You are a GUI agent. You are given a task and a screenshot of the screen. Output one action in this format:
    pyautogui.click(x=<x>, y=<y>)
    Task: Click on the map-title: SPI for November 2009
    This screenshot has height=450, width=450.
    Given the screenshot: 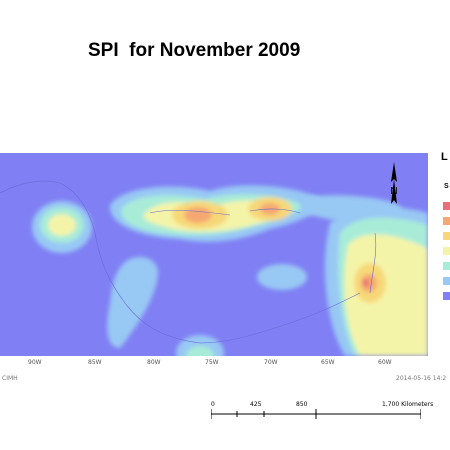 What is the action you would take?
    pyautogui.click(x=194, y=51)
    